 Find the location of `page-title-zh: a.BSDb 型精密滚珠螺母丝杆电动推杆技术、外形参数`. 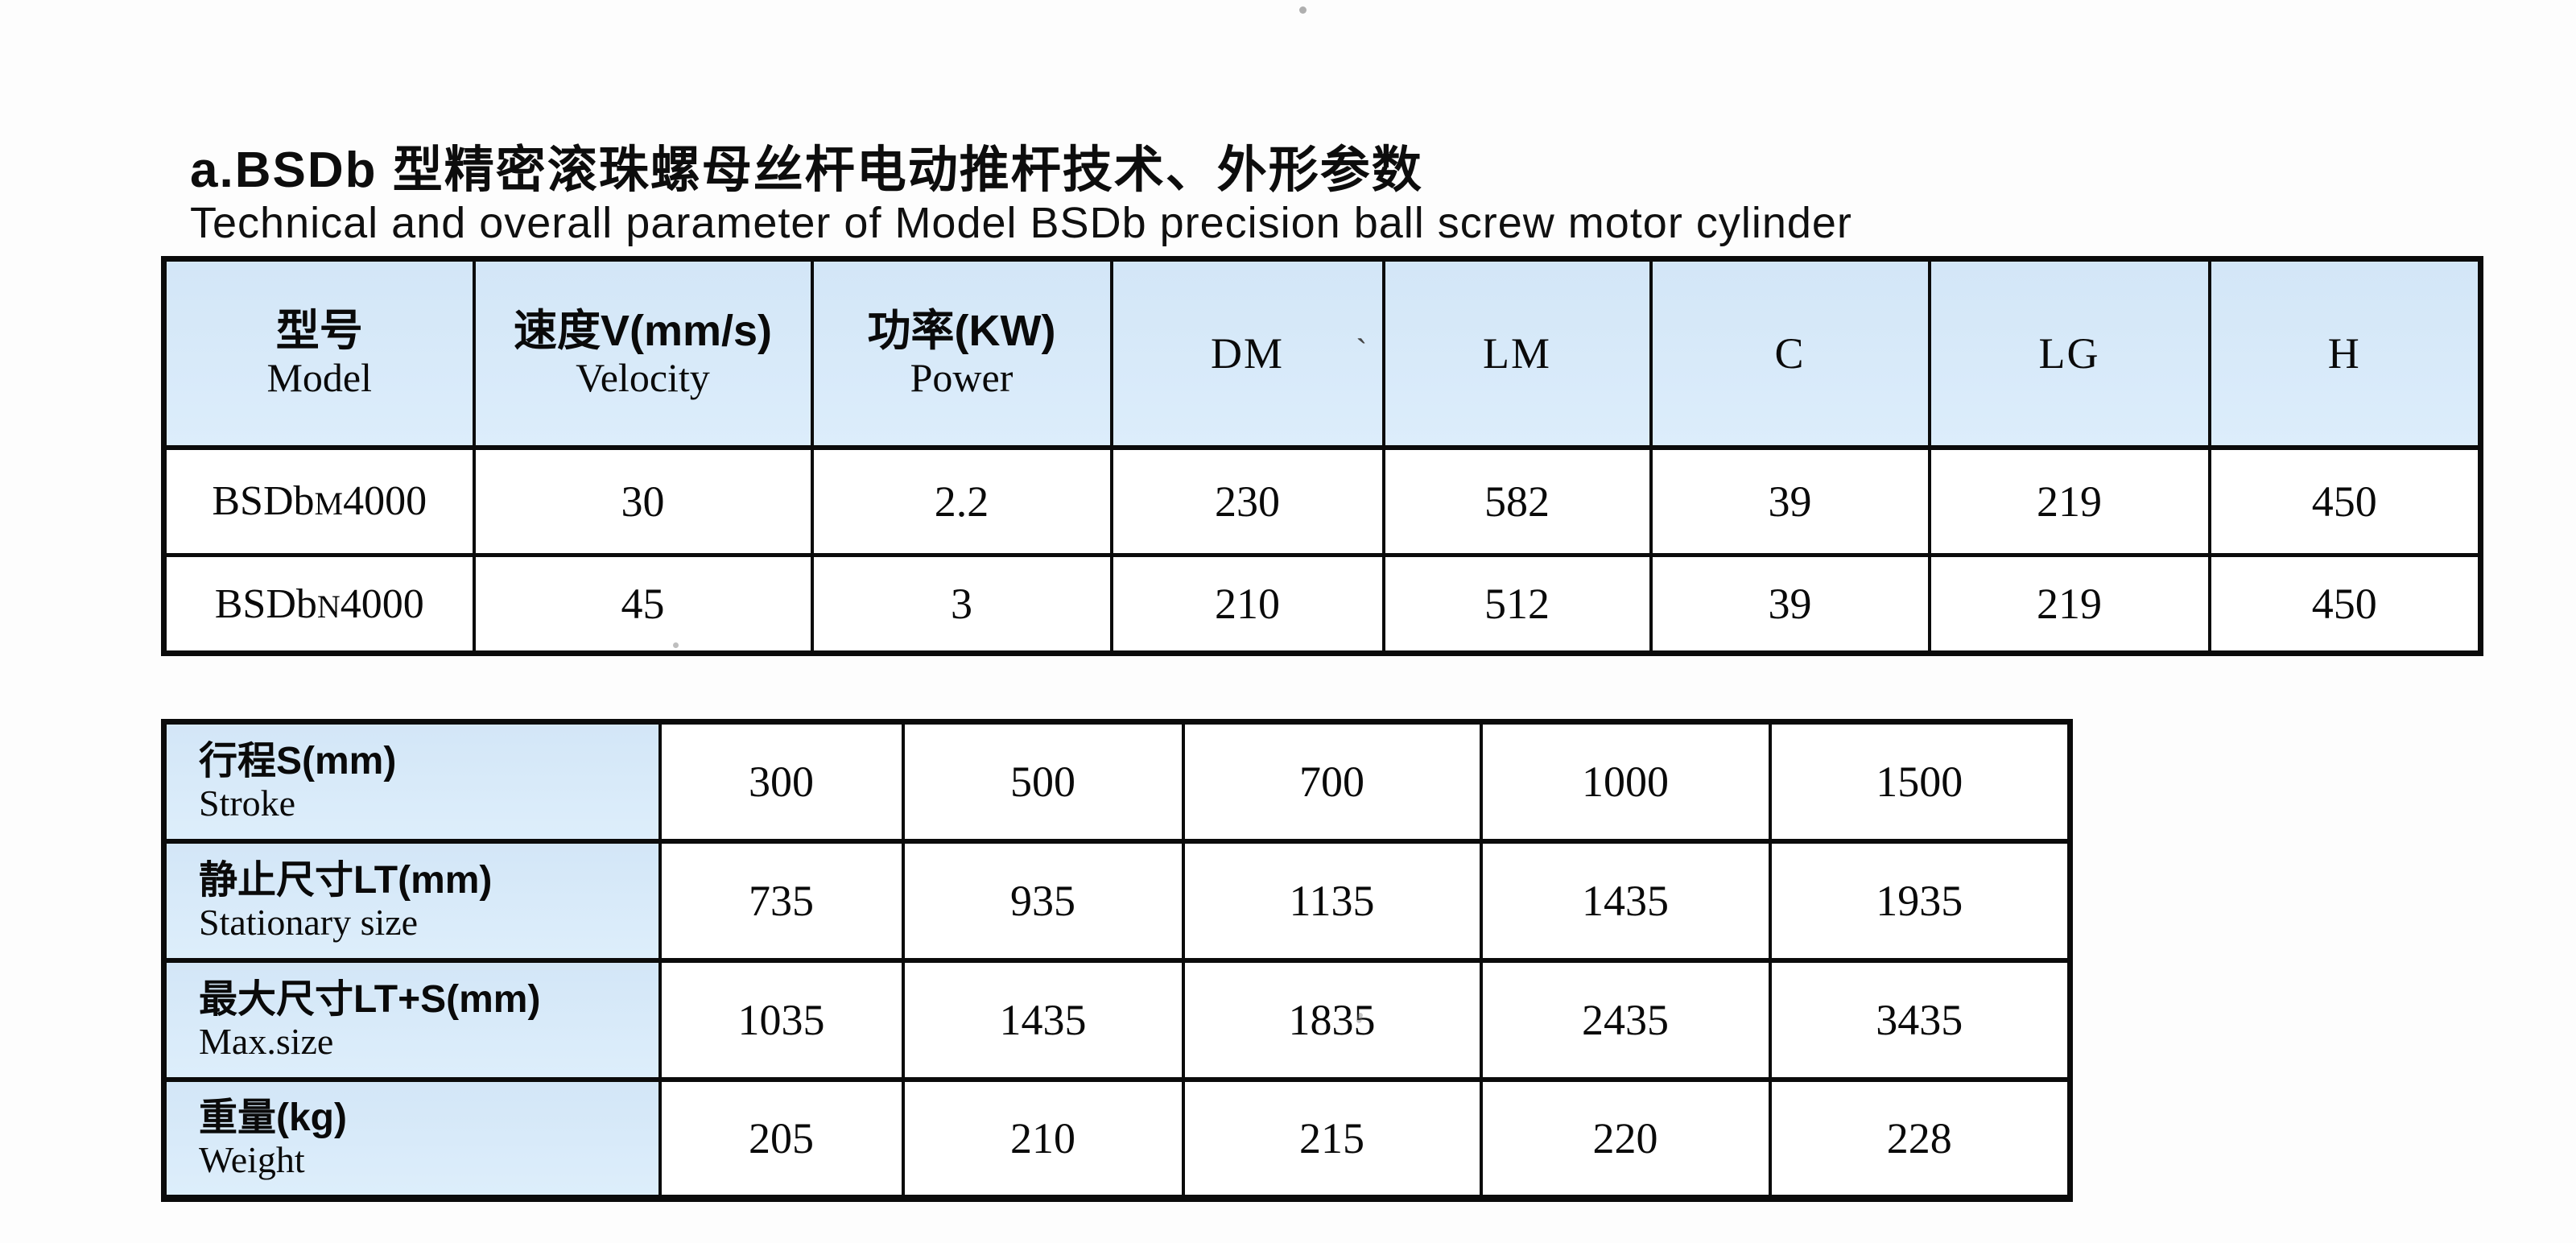

page-title-zh: a.BSDb 型精密滚珠螺母丝杆电动推杆技术、外形参数 is located at coordinates (806, 170).